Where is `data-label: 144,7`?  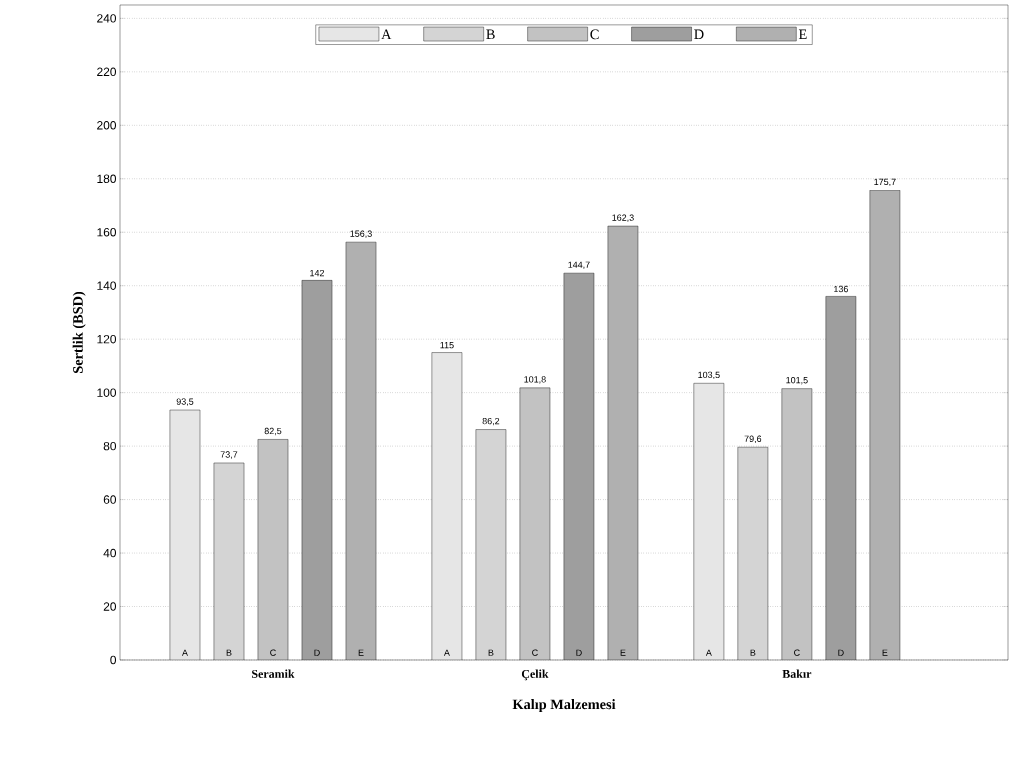
data-label: 144,7 is located at coordinates (579, 265).